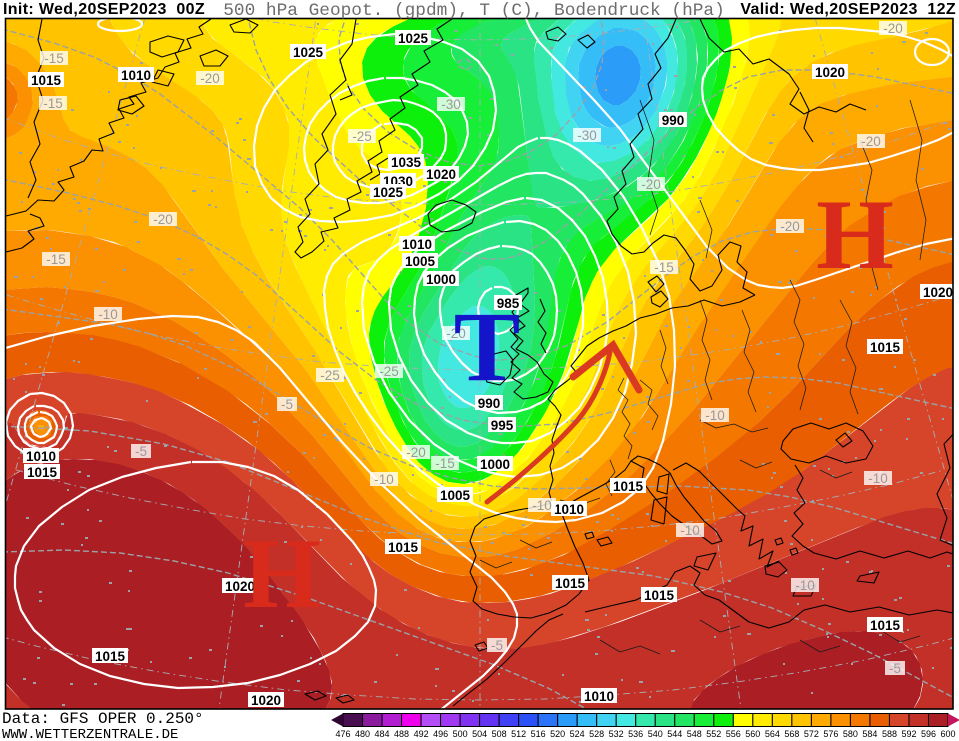 The height and width of the screenshot is (741, 959). I want to click on svg-text: T, so click(487, 346).